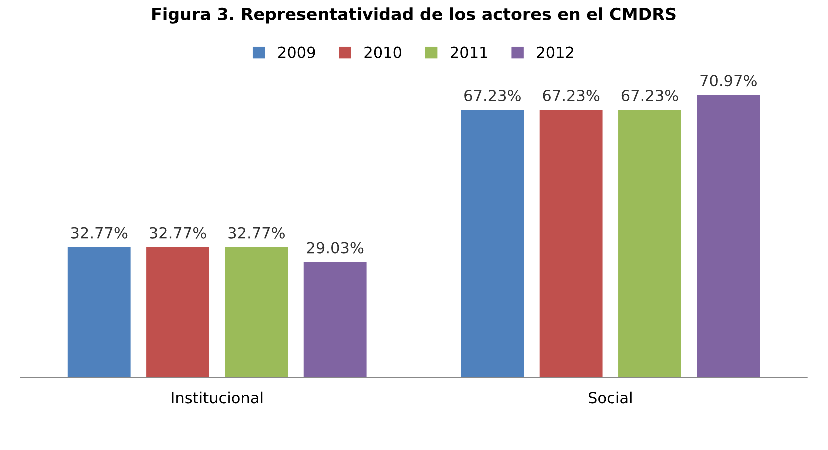  I want to click on chart-title: Figura 3. Representatividad de los actores en el CMDRS, so click(414, 16).